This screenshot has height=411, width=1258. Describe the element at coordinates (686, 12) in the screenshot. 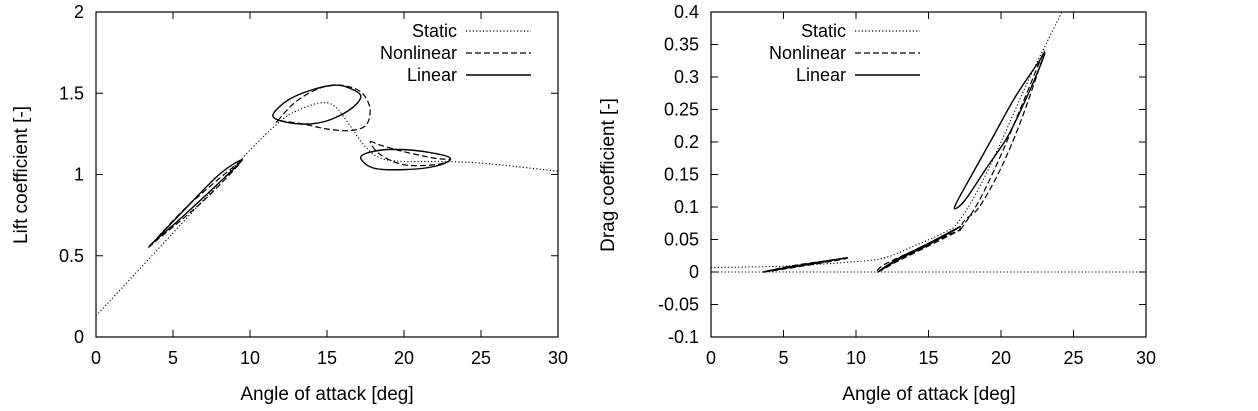

I see `y-tick-label: 0.4` at that location.